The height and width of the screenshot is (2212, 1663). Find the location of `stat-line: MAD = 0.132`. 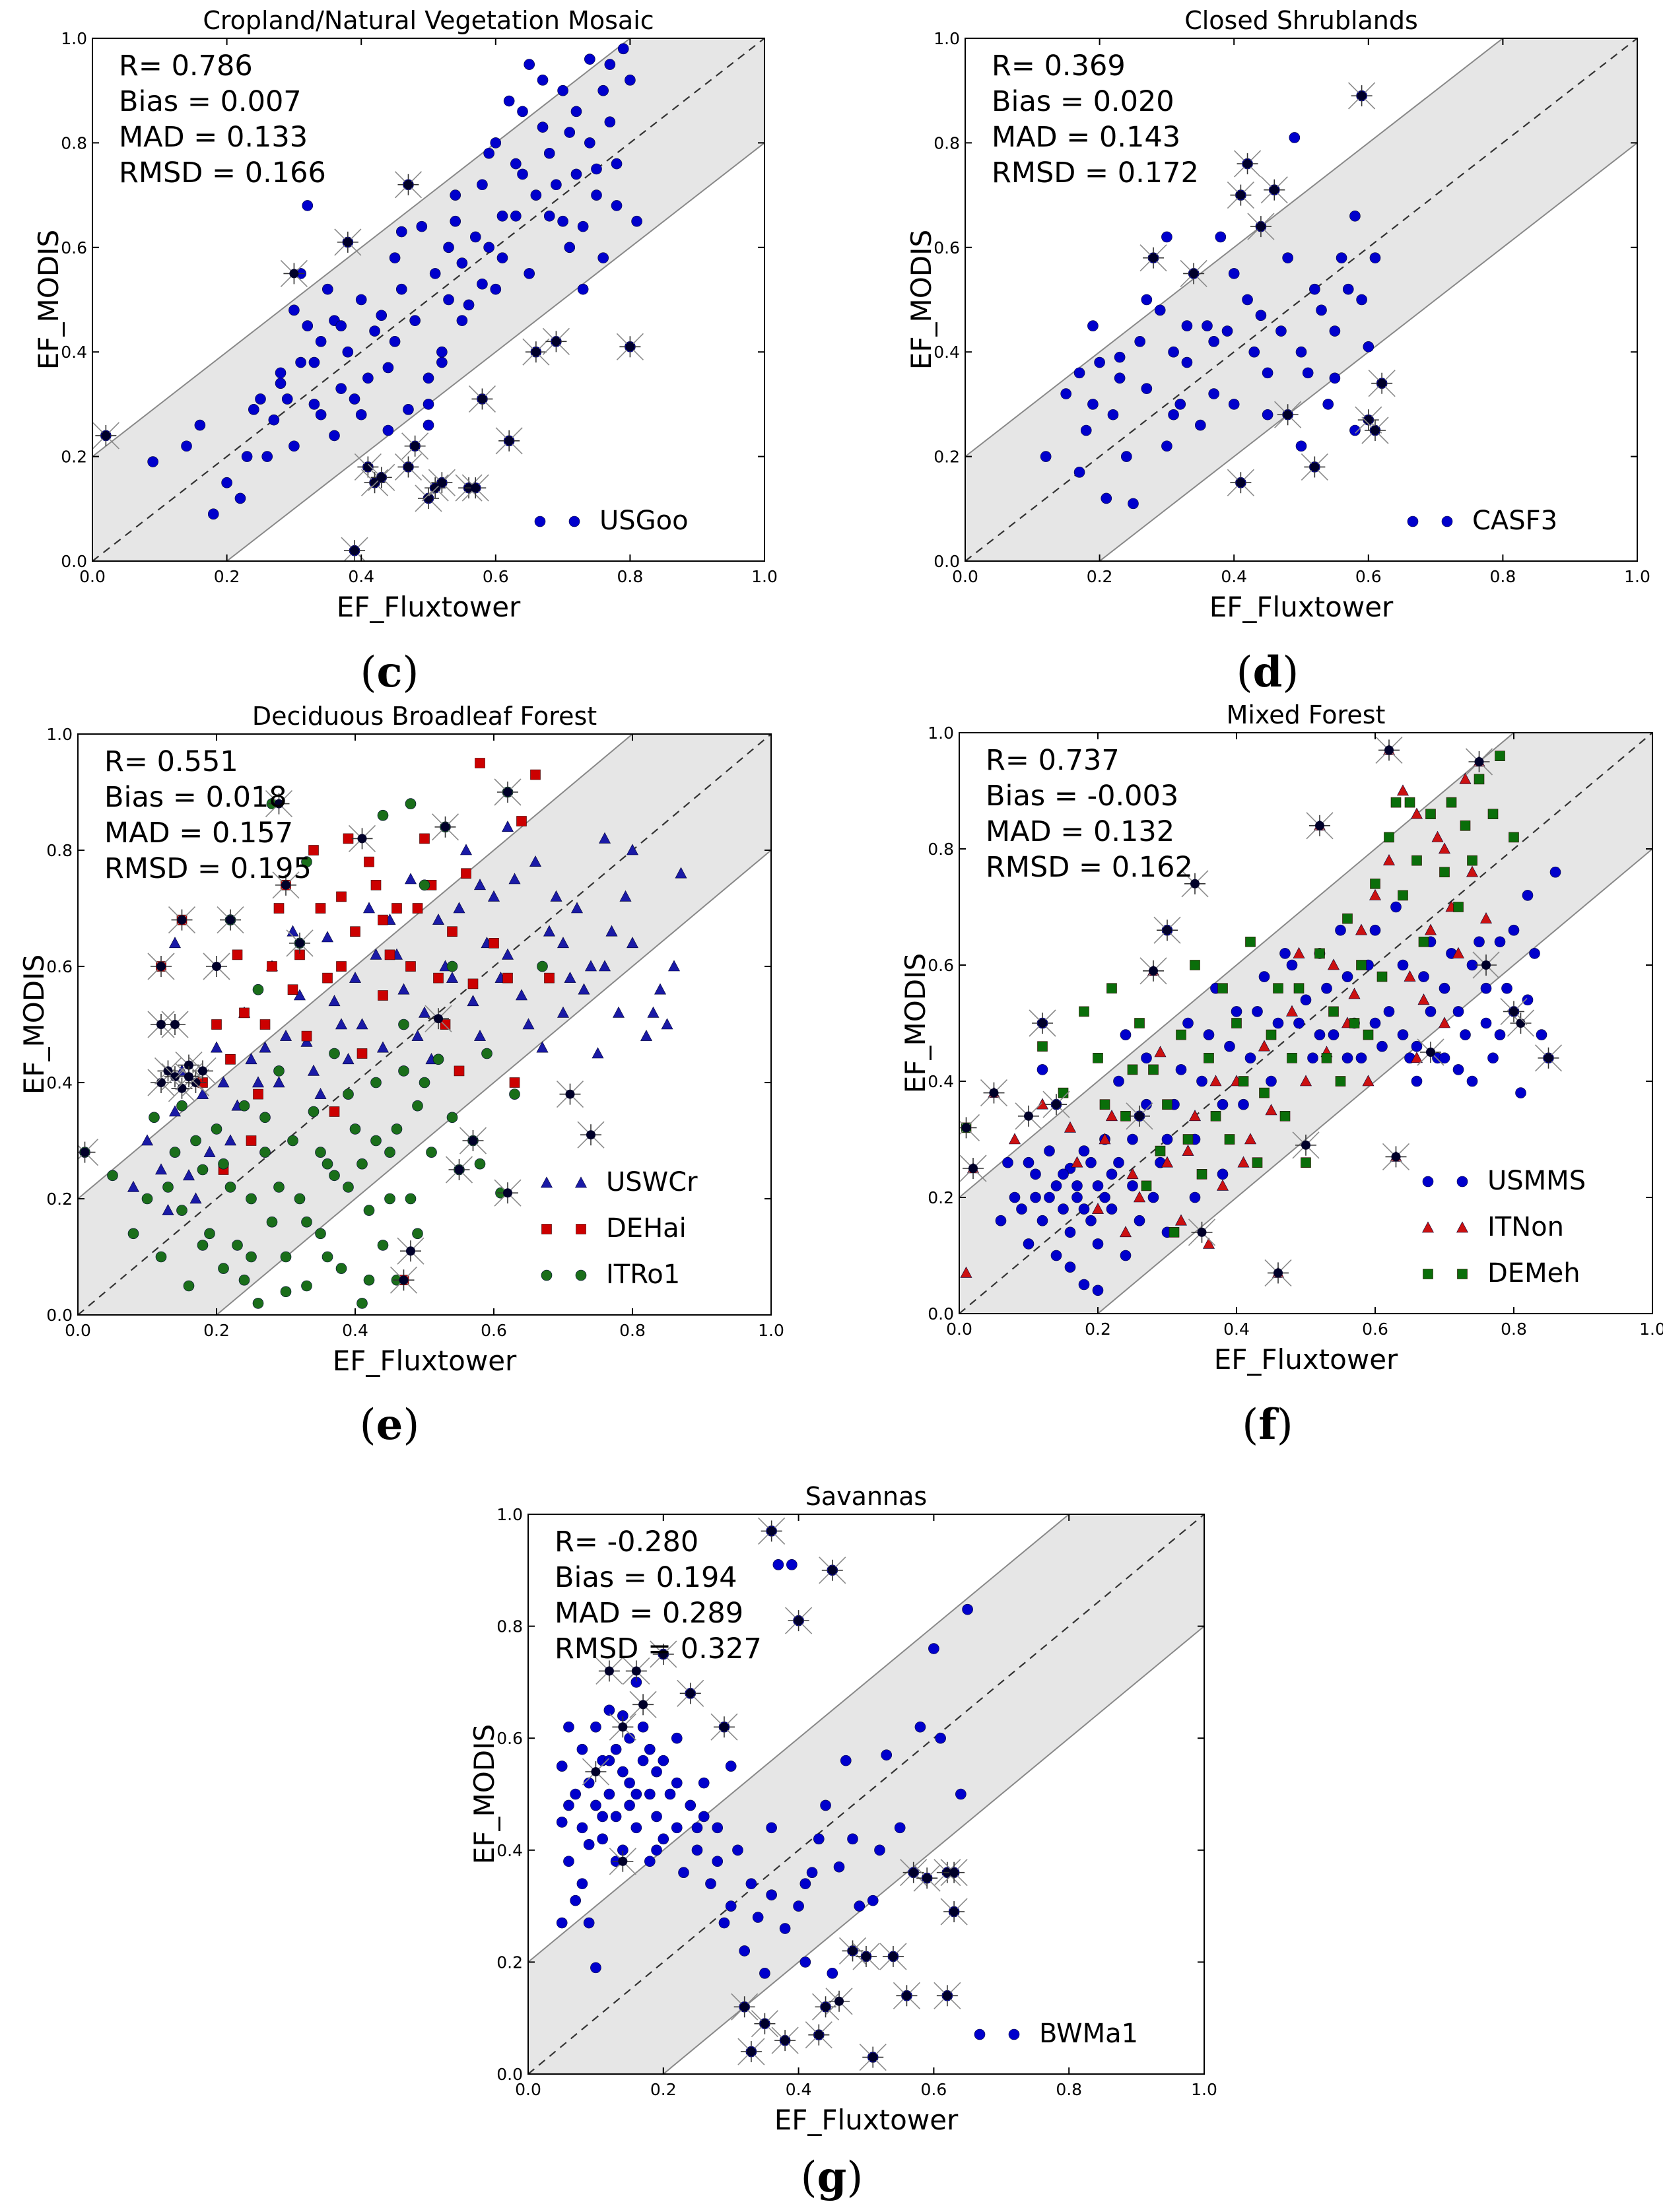

stat-line: MAD = 0.132 is located at coordinates (1080, 831).